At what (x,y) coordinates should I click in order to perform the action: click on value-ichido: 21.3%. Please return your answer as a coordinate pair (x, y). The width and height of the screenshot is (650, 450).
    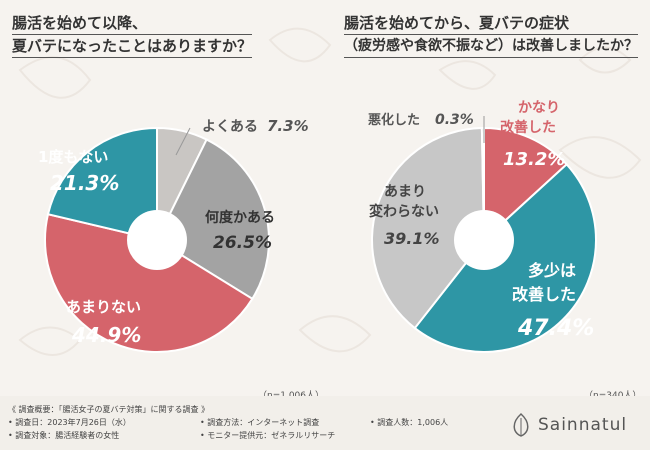
    Looking at the image, I should click on (84, 183).